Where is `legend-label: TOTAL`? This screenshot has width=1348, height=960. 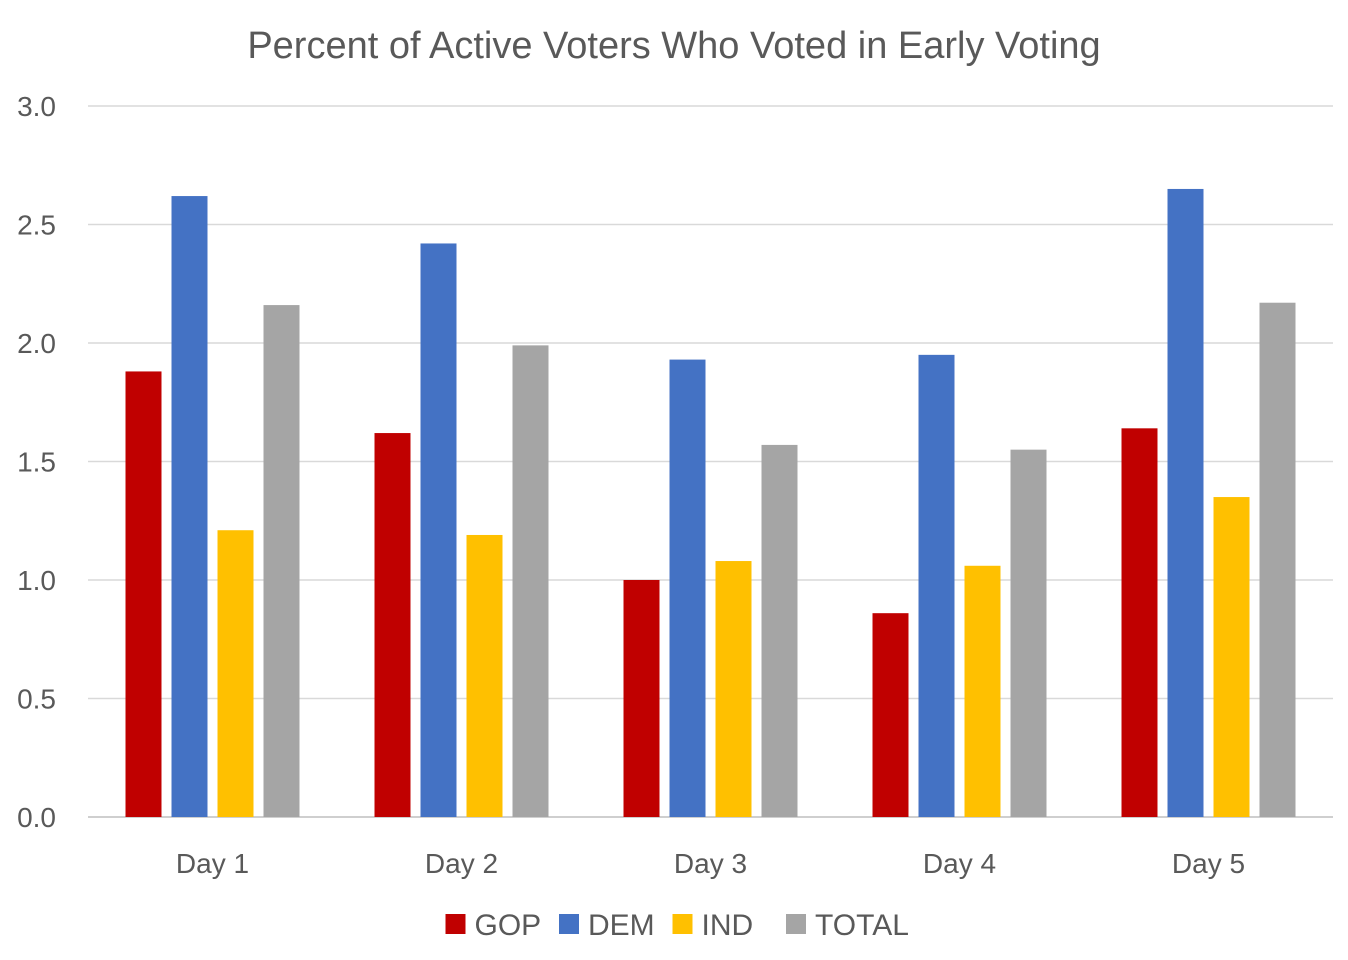 legend-label: TOTAL is located at coordinates (862, 925).